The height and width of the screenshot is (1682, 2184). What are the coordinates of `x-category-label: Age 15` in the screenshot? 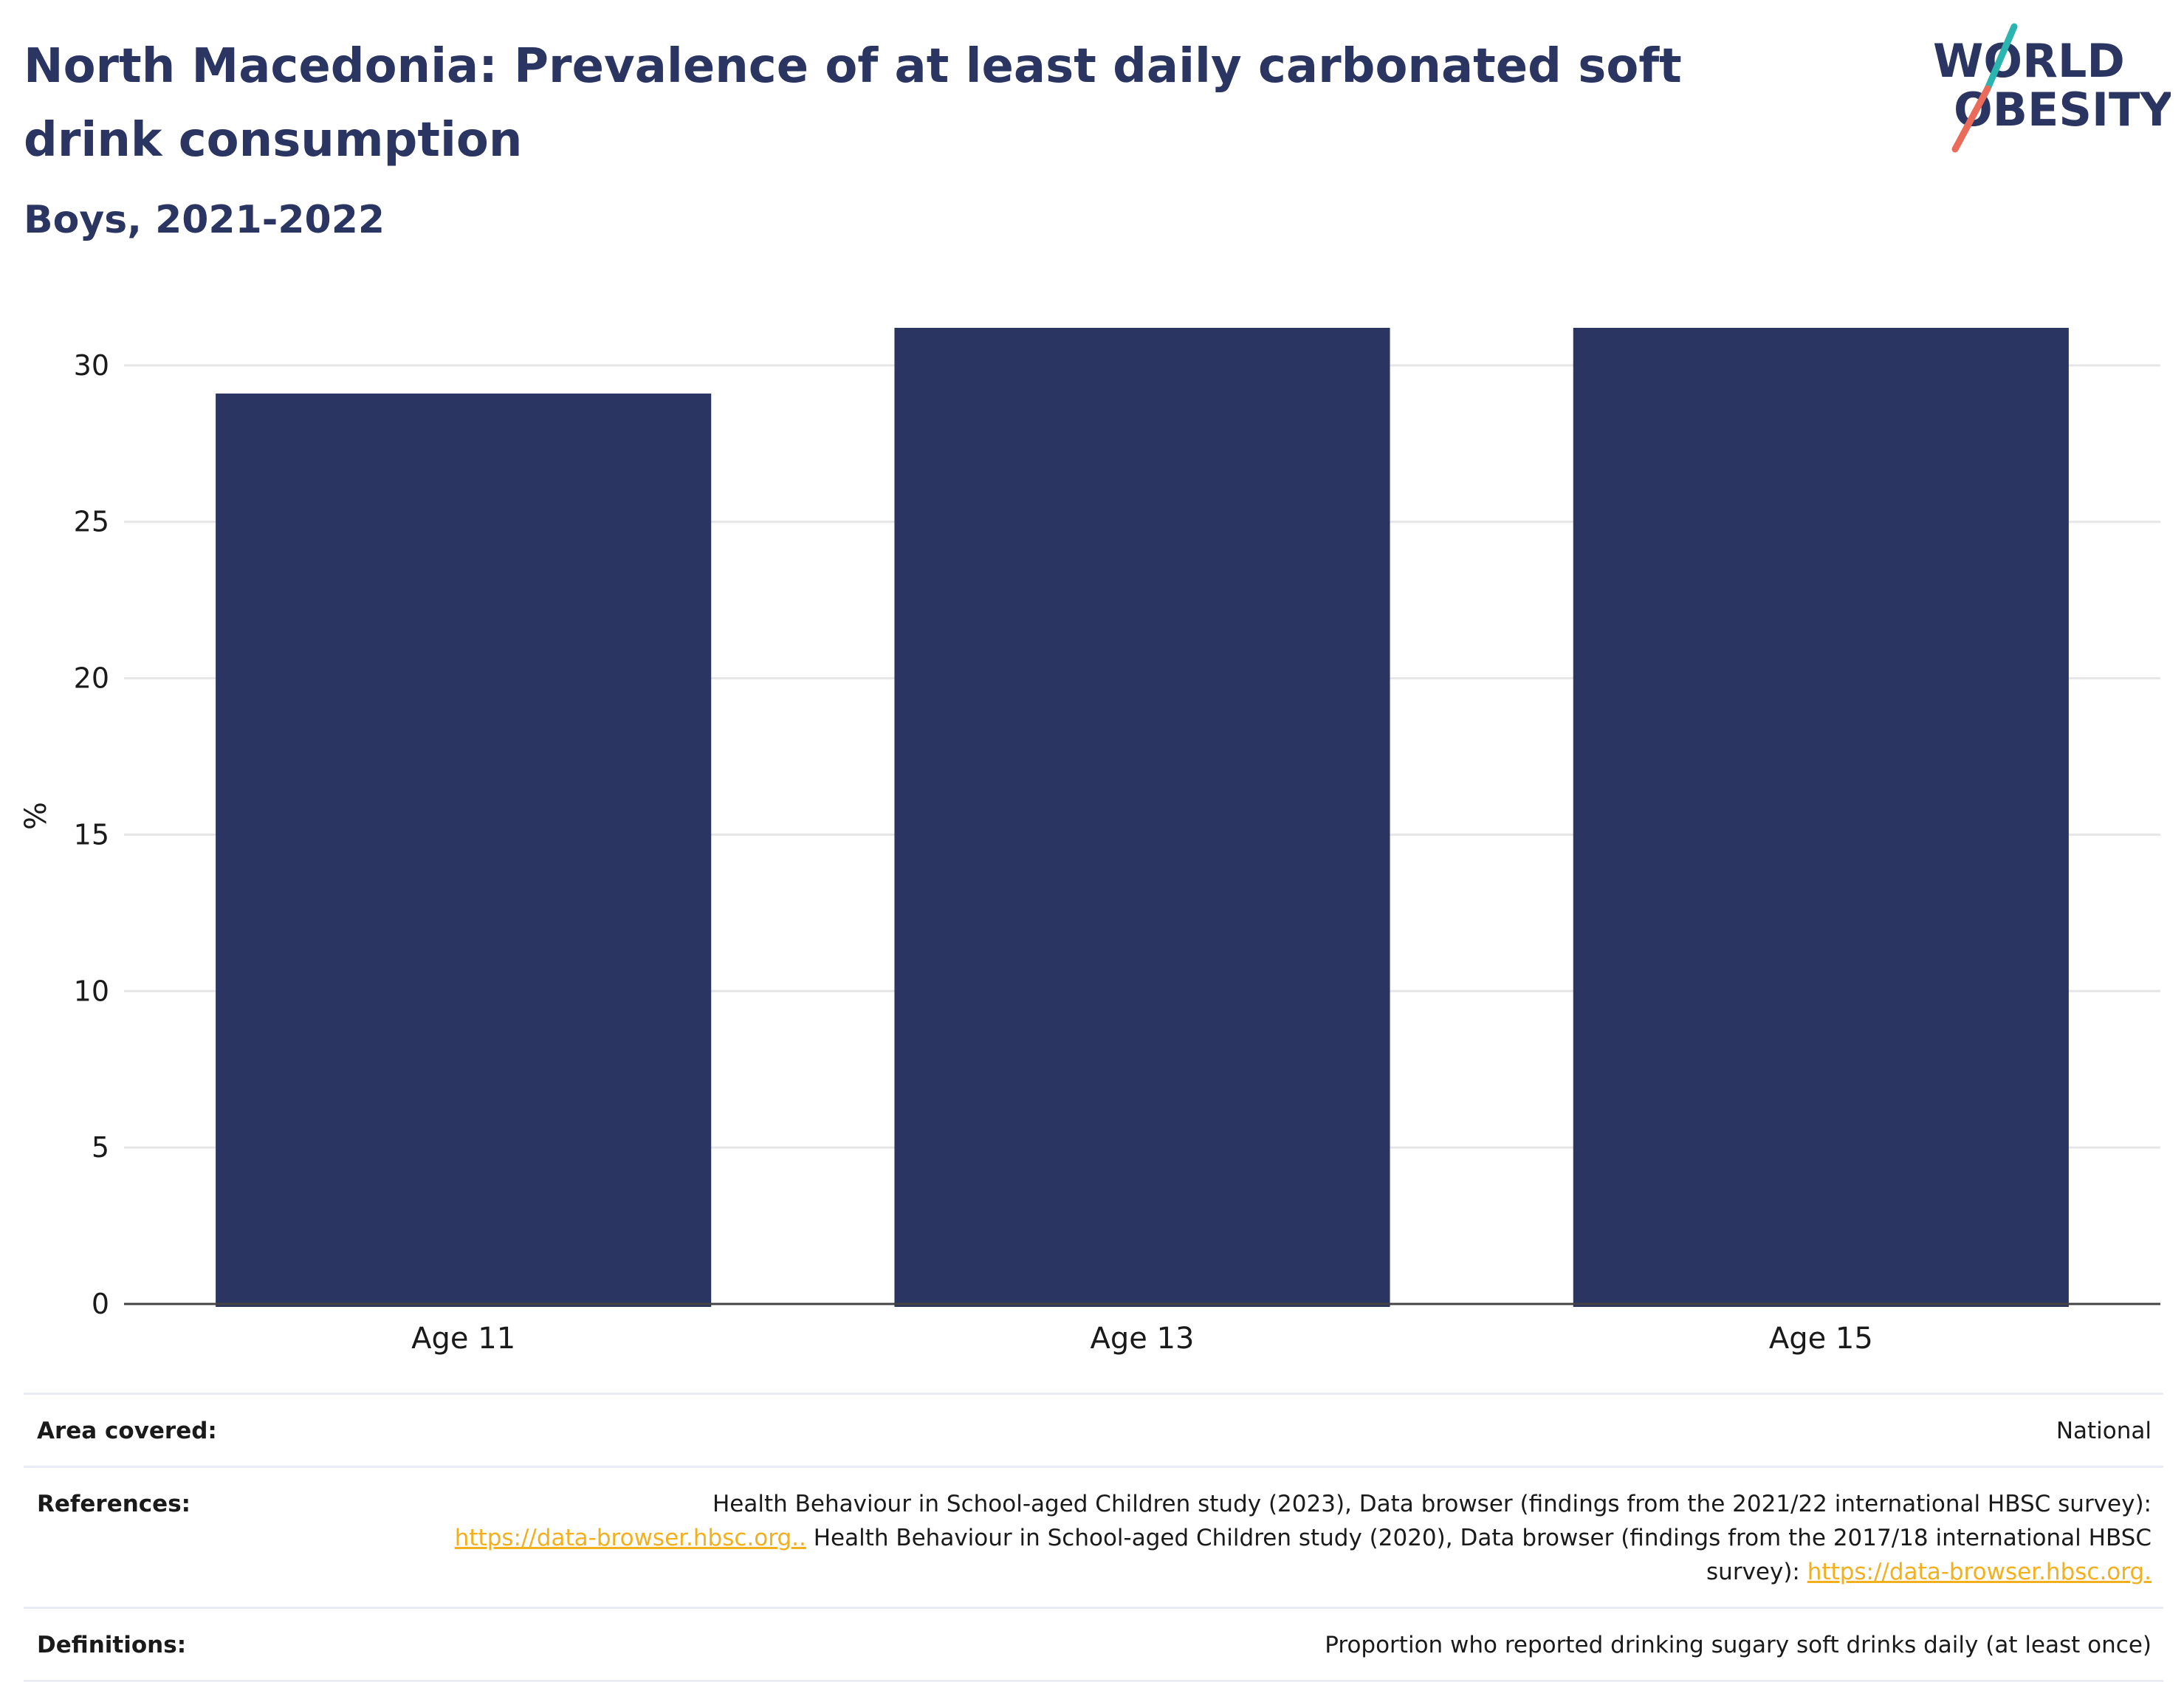 It's located at (1821, 1339).